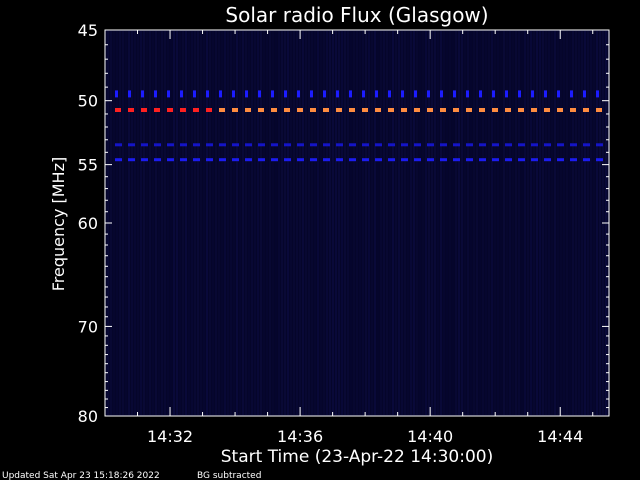 The height and width of the screenshot is (480, 640). I want to click on y-tick-label: 60, so click(88, 223).